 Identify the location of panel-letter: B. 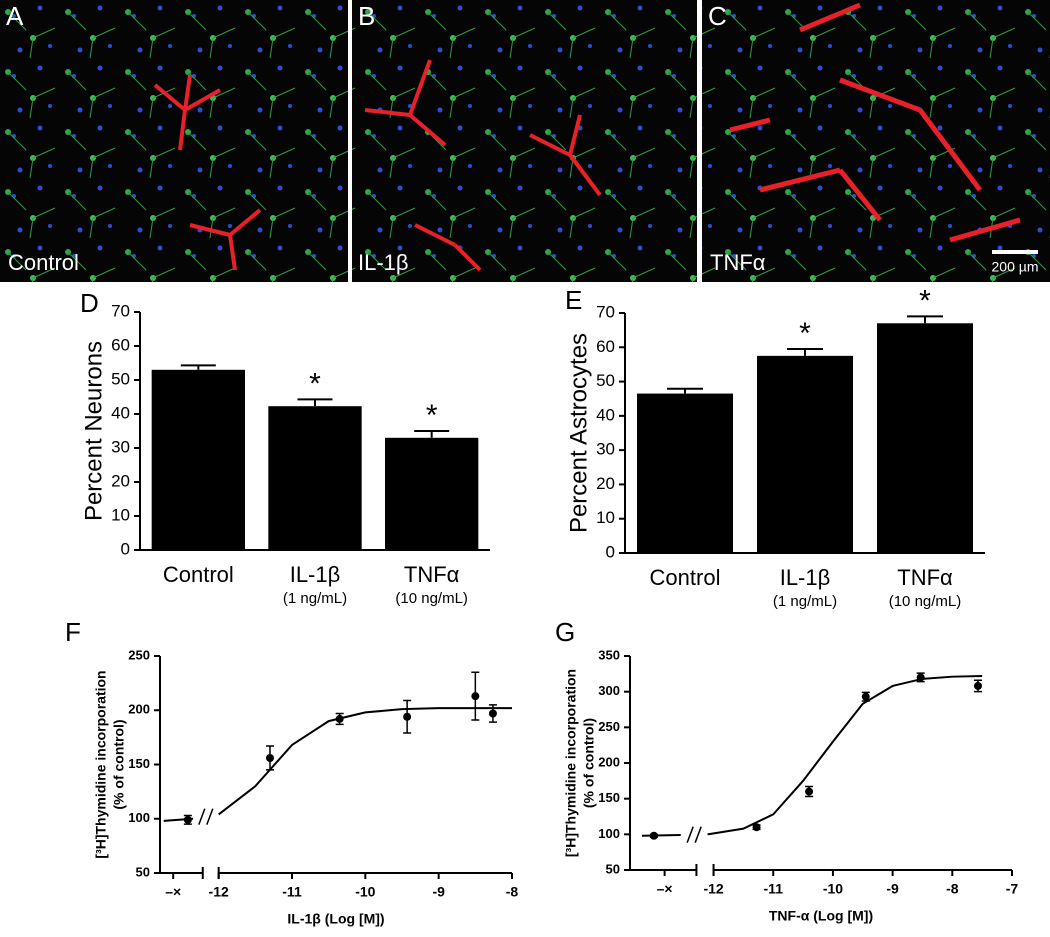
(366, 16).